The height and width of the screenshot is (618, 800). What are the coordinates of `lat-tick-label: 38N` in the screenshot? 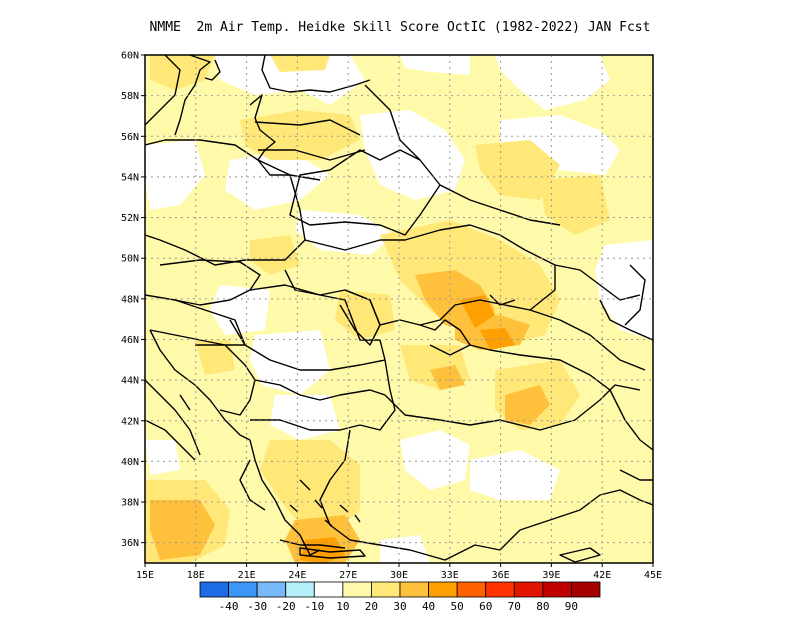 It's located at (130, 503).